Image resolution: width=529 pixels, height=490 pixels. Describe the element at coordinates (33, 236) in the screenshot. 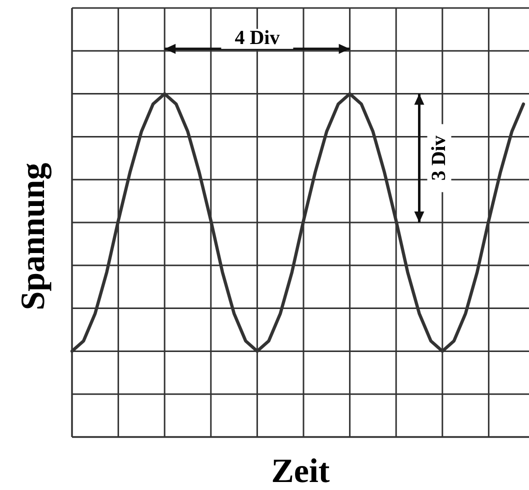

I see `y-axis-title: Spannung` at that location.